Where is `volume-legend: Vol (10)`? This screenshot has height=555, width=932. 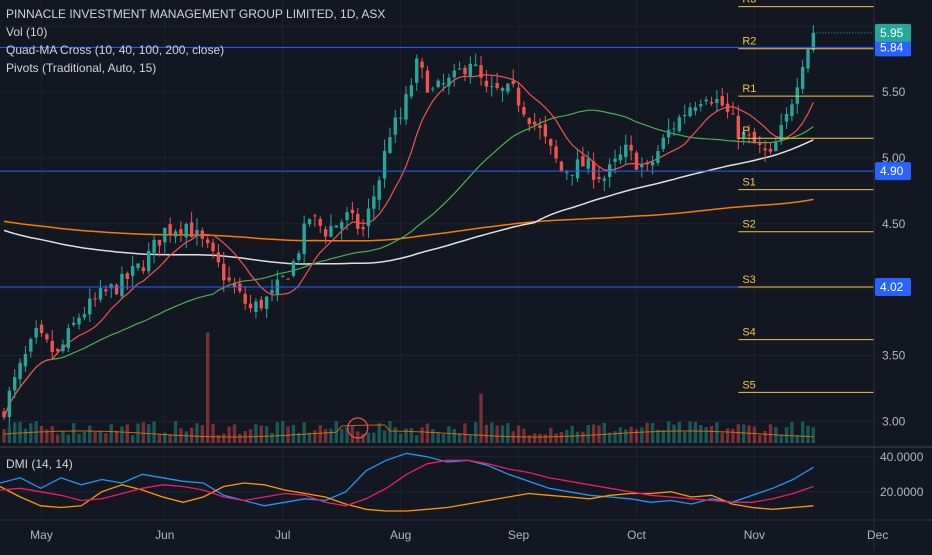
volume-legend: Vol (10) is located at coordinates (27, 32).